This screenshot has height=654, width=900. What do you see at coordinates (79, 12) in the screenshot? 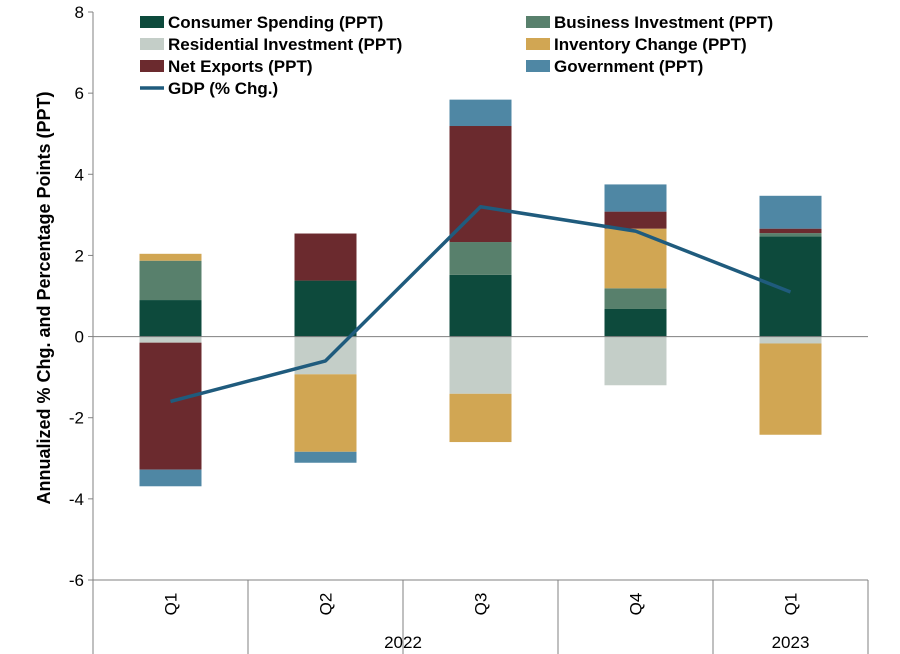
I see `y-tick-label: 8` at bounding box center [79, 12].